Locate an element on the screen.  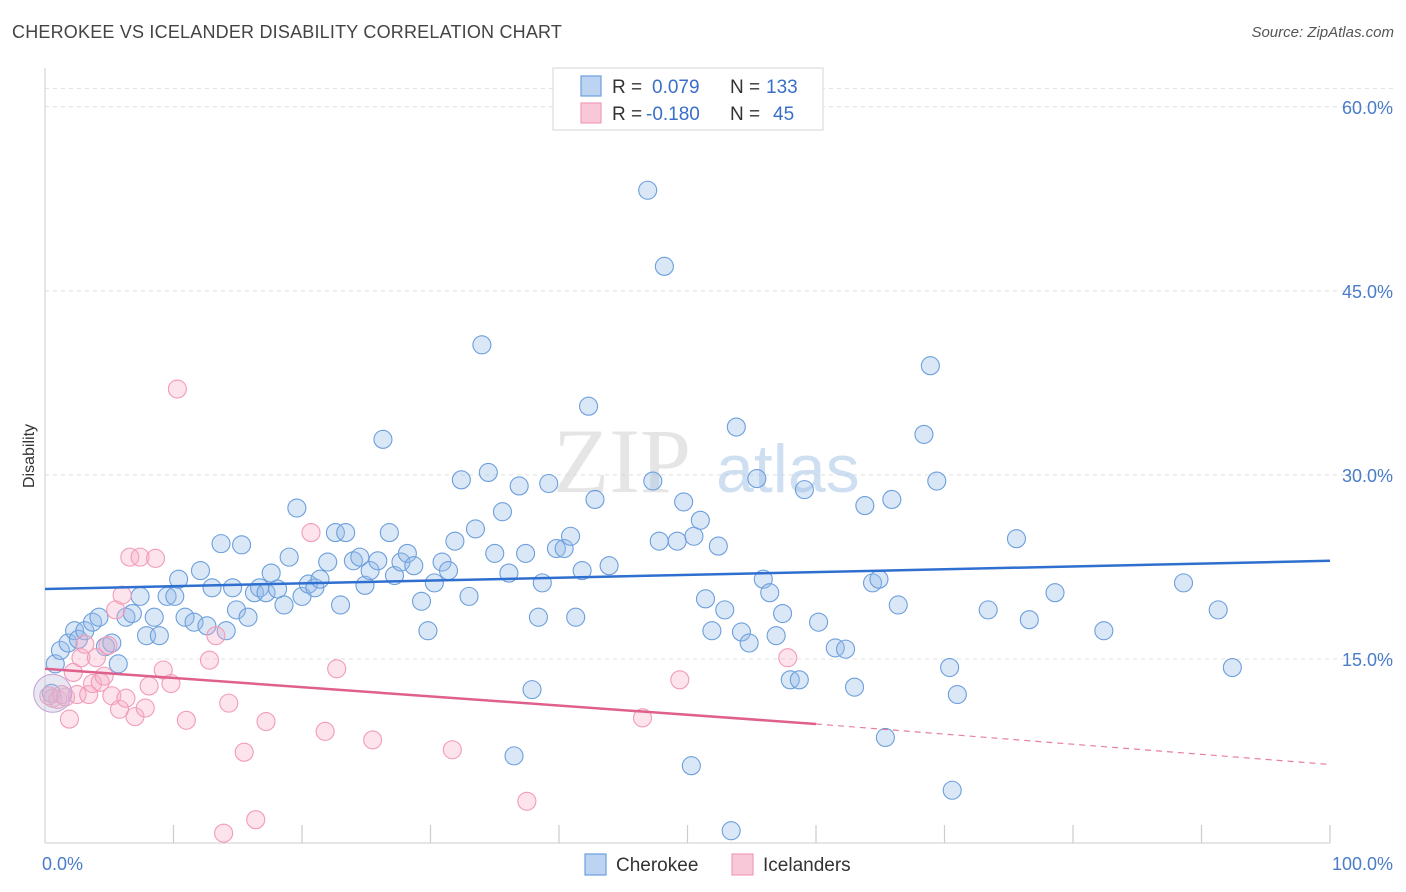
x-tick-label-1: 100.0% is located at coordinates (1362, 864).